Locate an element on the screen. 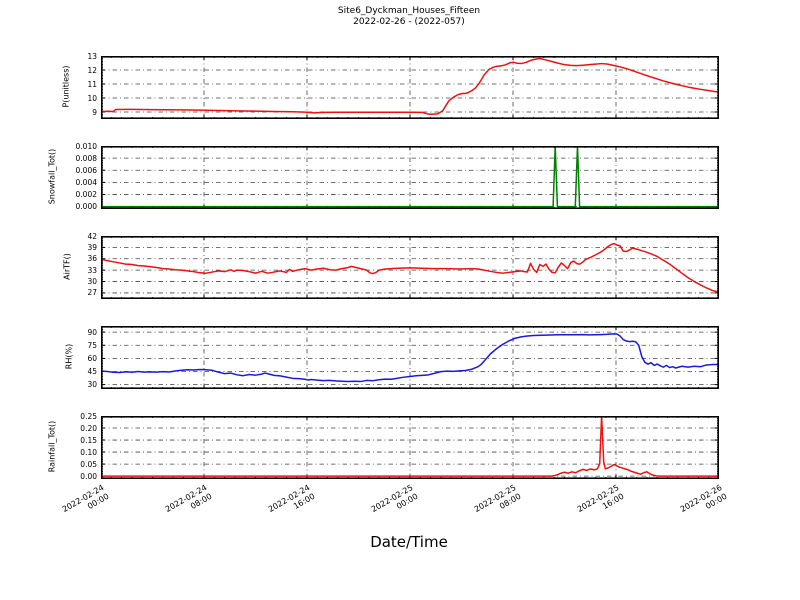  y-tick-label: 27 is located at coordinates (92, 293).